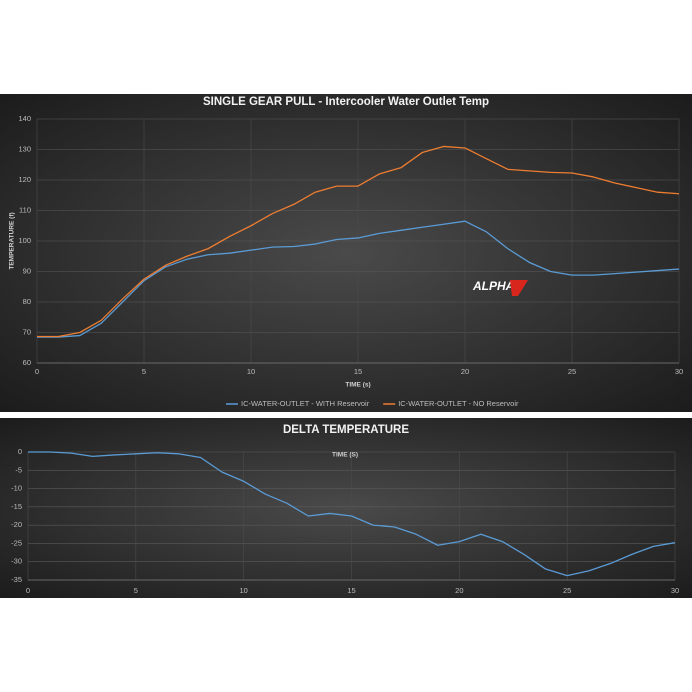 The width and height of the screenshot is (692, 692). I want to click on y-tick-label: 130, so click(24, 148).